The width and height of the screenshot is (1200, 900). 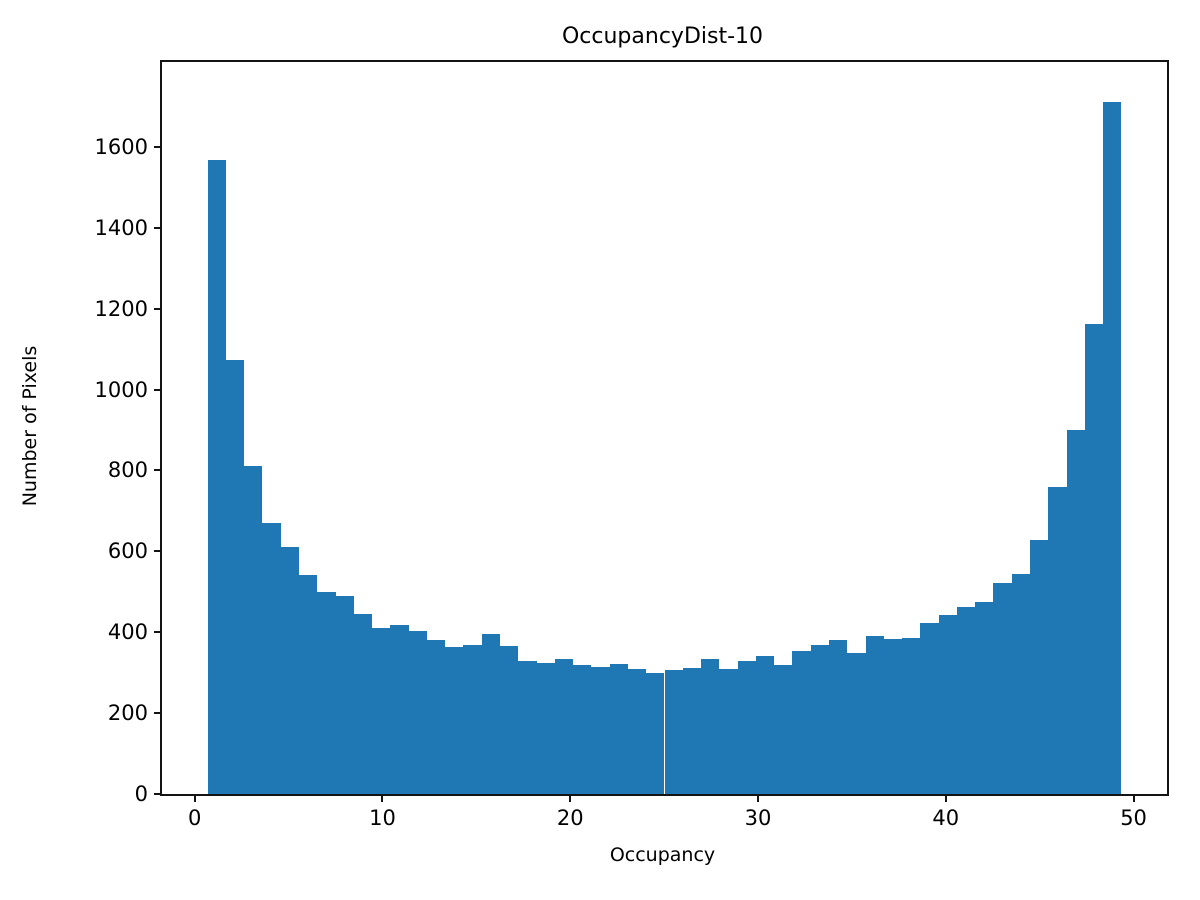 What do you see at coordinates (30, 426) in the screenshot?
I see `y-axis-label: Number of Pixels` at bounding box center [30, 426].